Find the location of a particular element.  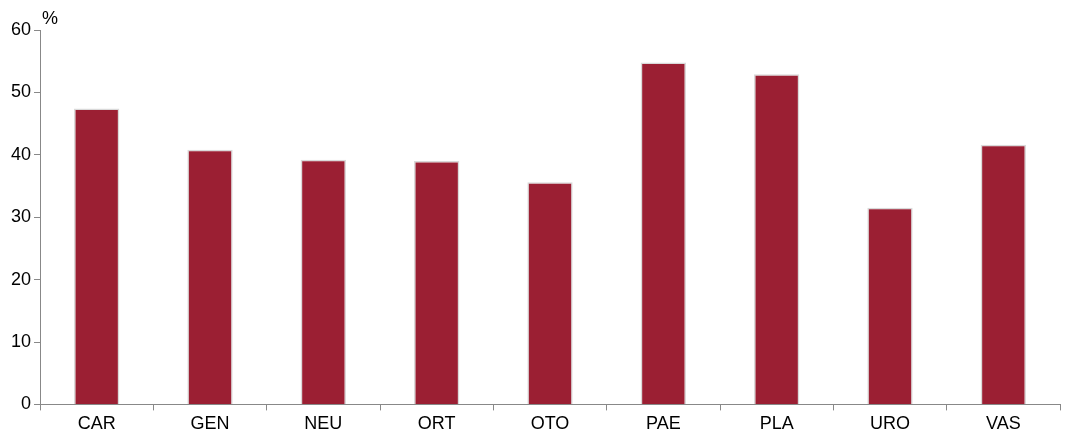

x-tick-label: NEU is located at coordinates (323, 423).